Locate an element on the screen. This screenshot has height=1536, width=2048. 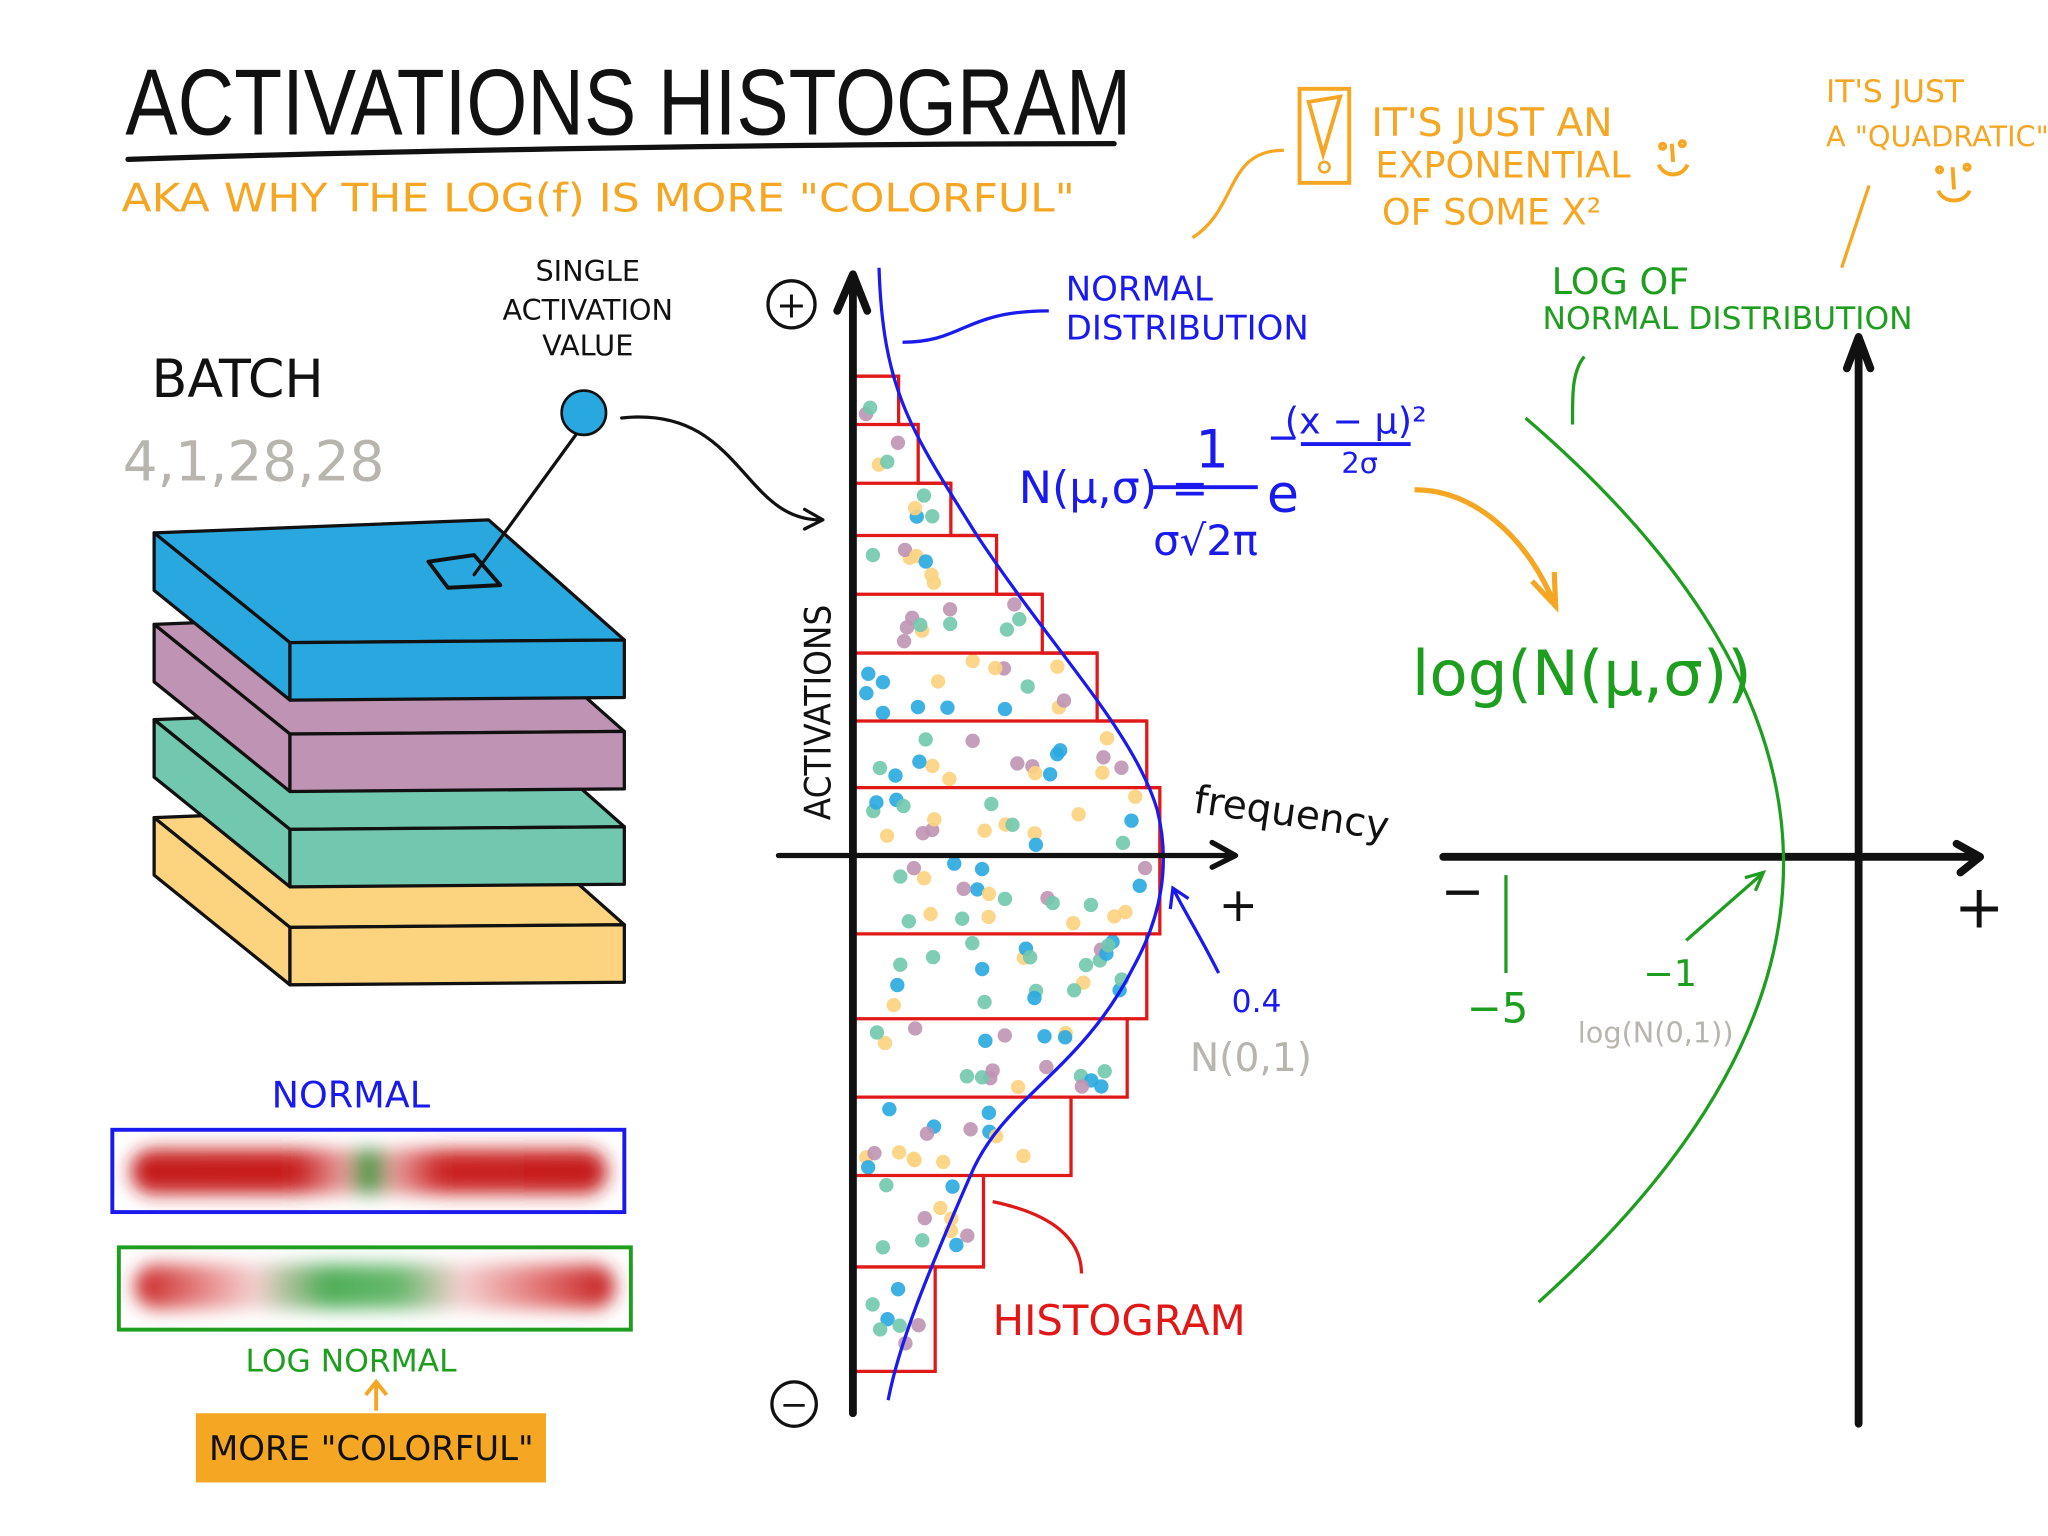
single-activation-dot is located at coordinates (584, 413).